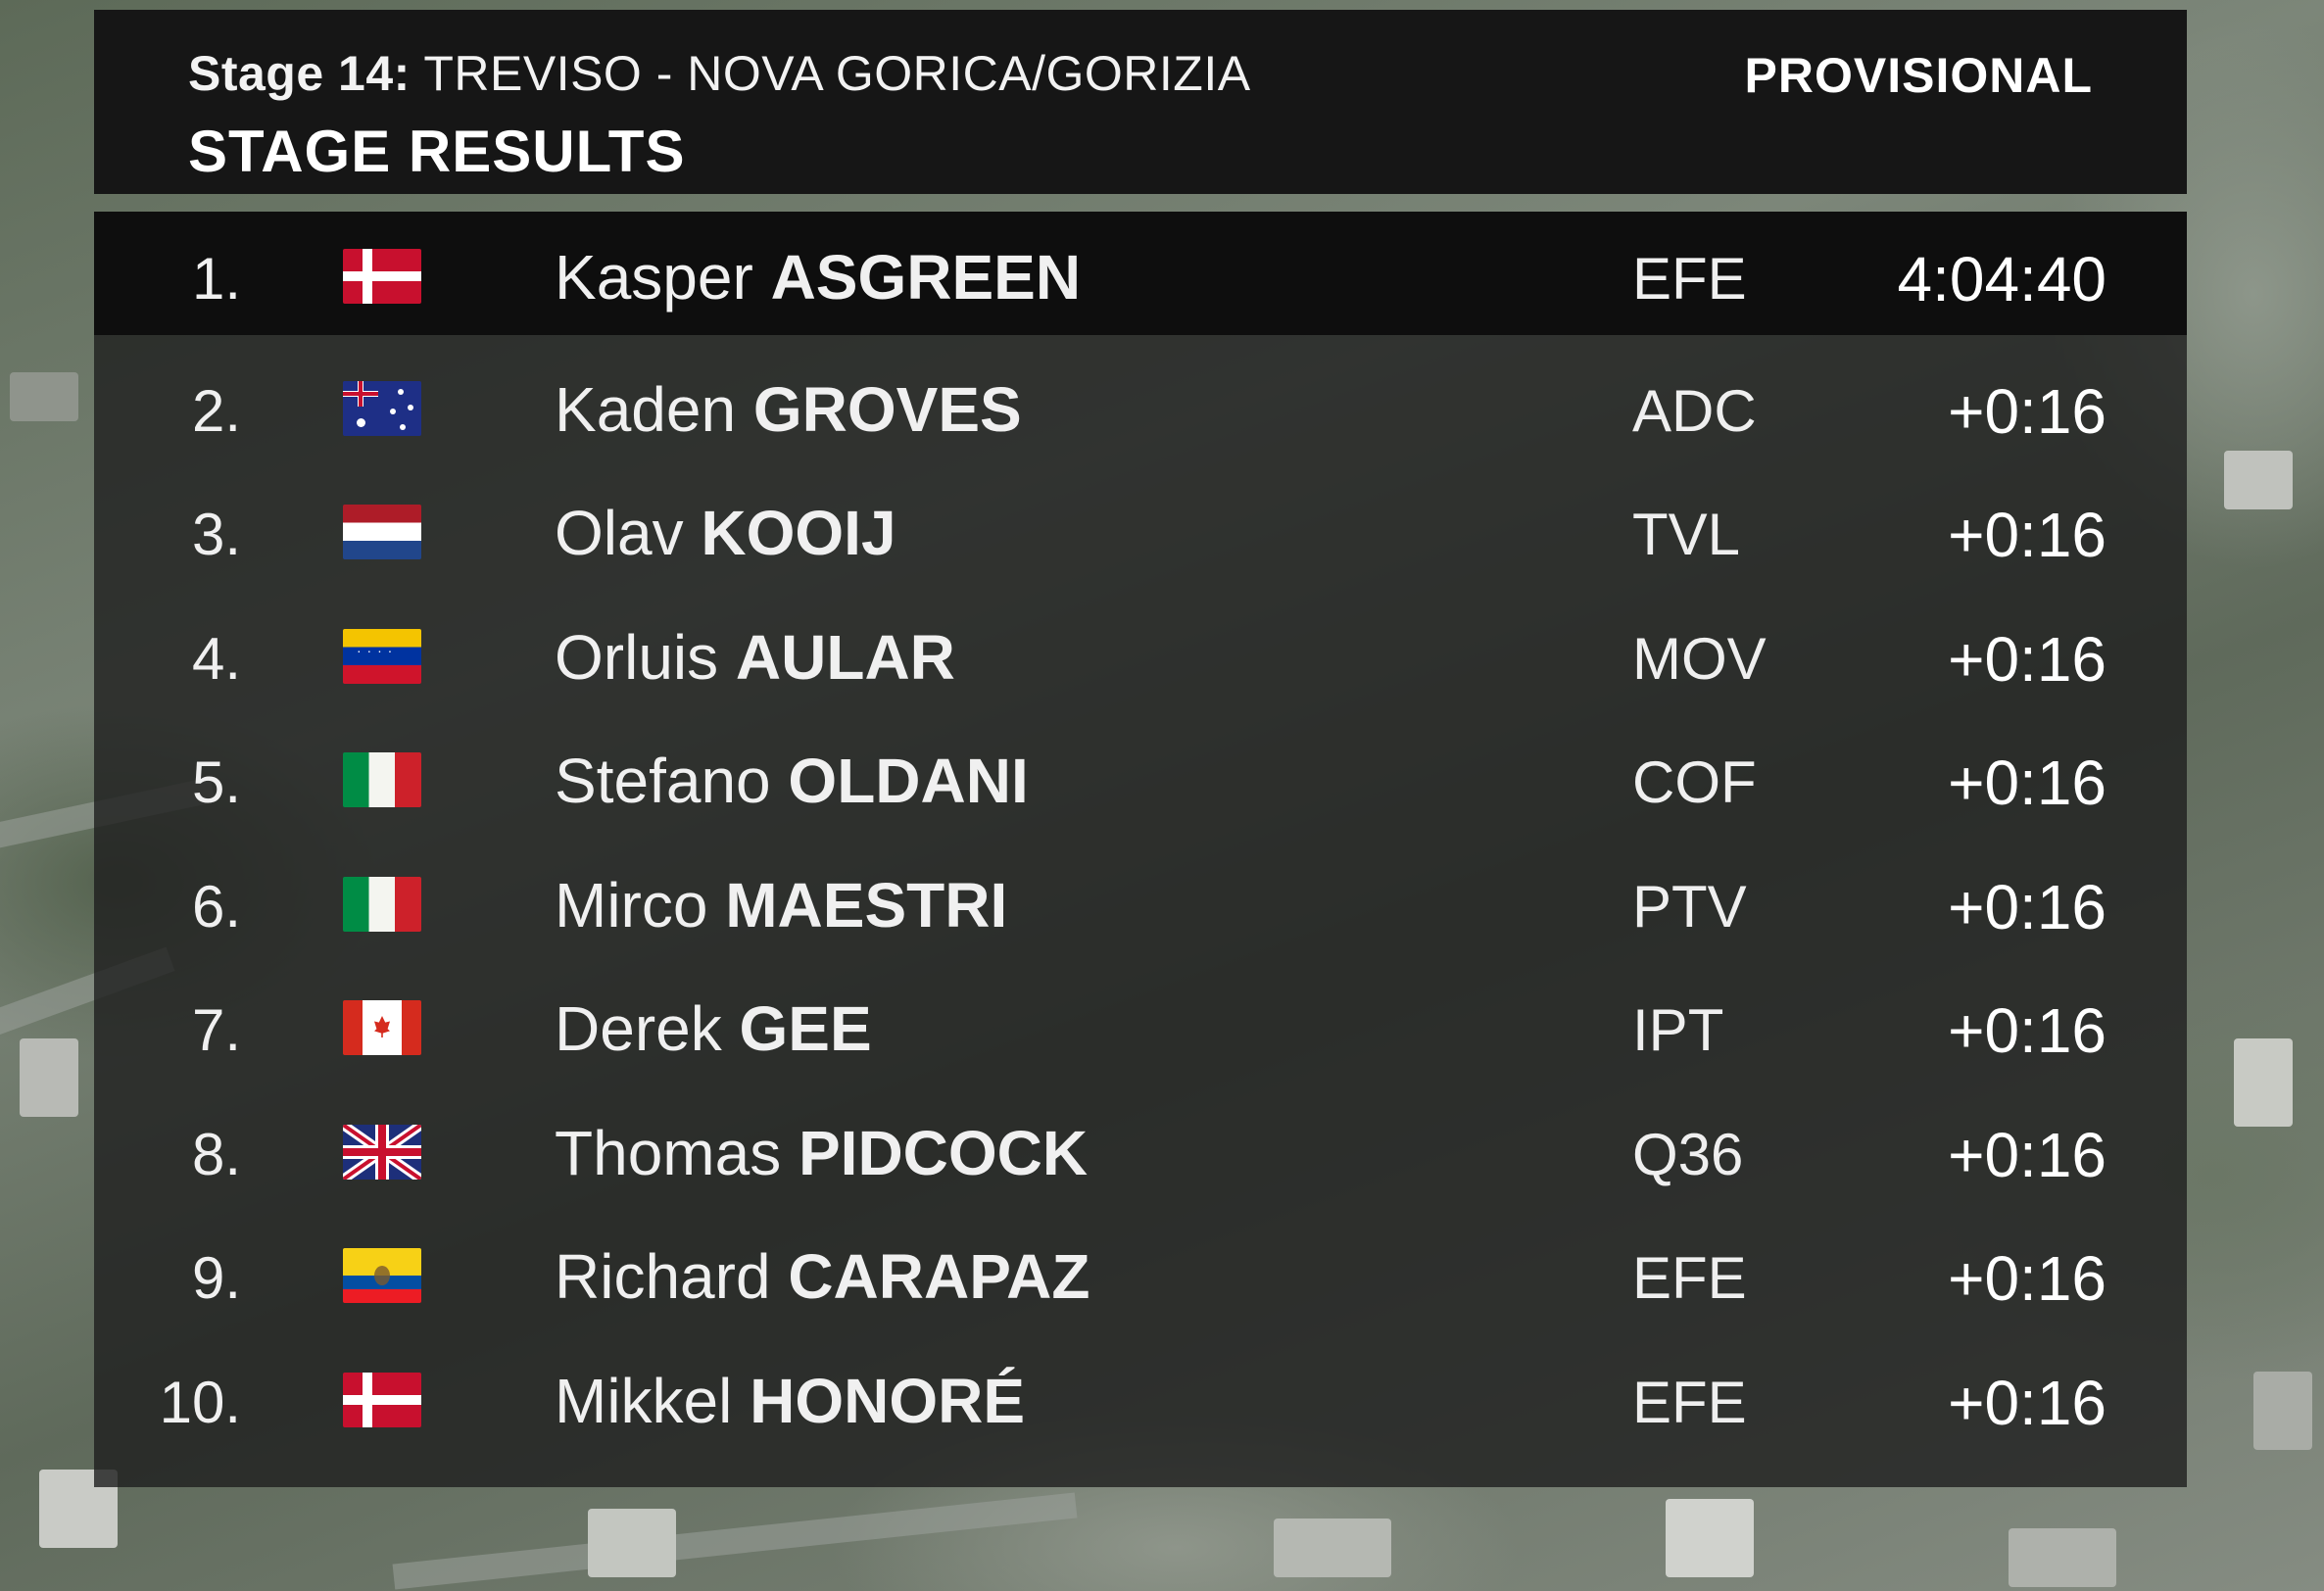  Describe the element at coordinates (1140, 406) in the screenshot. I see `result-row: 2. Kaden GROVES ADC +0:16` at that location.